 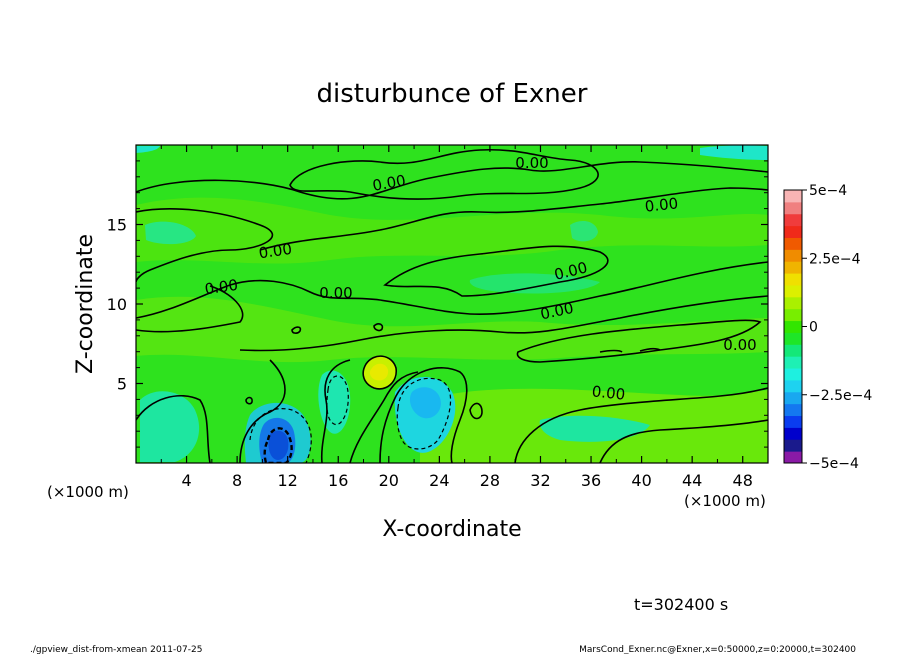 I want to click on colorbar-tick-label: 2.5e−4, so click(x=835, y=259).